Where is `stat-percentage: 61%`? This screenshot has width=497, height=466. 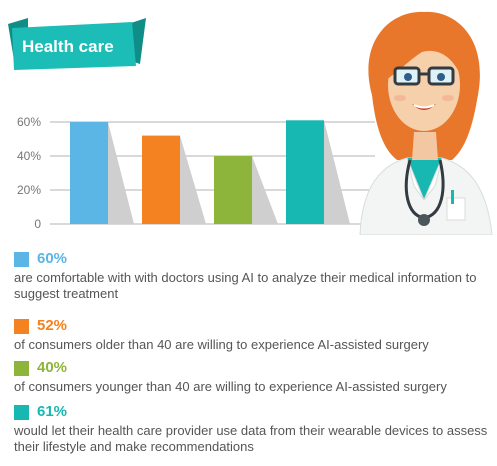
stat-percentage: 61% is located at coordinates (52, 411).